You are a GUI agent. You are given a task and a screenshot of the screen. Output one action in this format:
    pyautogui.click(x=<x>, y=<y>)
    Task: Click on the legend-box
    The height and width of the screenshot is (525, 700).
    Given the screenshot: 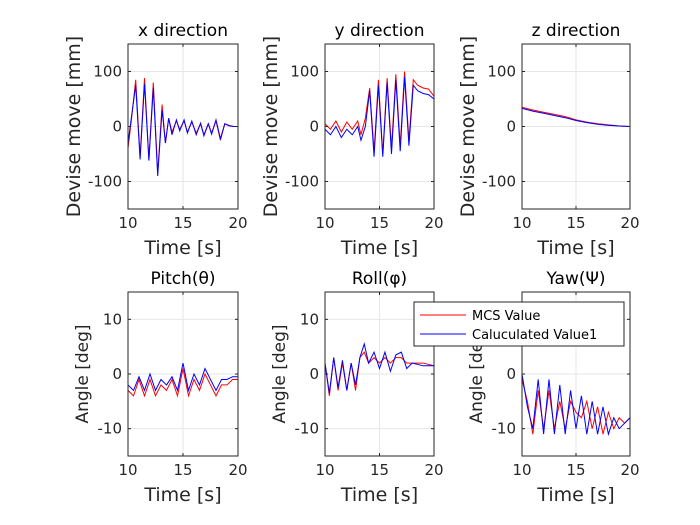 What is the action you would take?
    pyautogui.click(x=519, y=324)
    